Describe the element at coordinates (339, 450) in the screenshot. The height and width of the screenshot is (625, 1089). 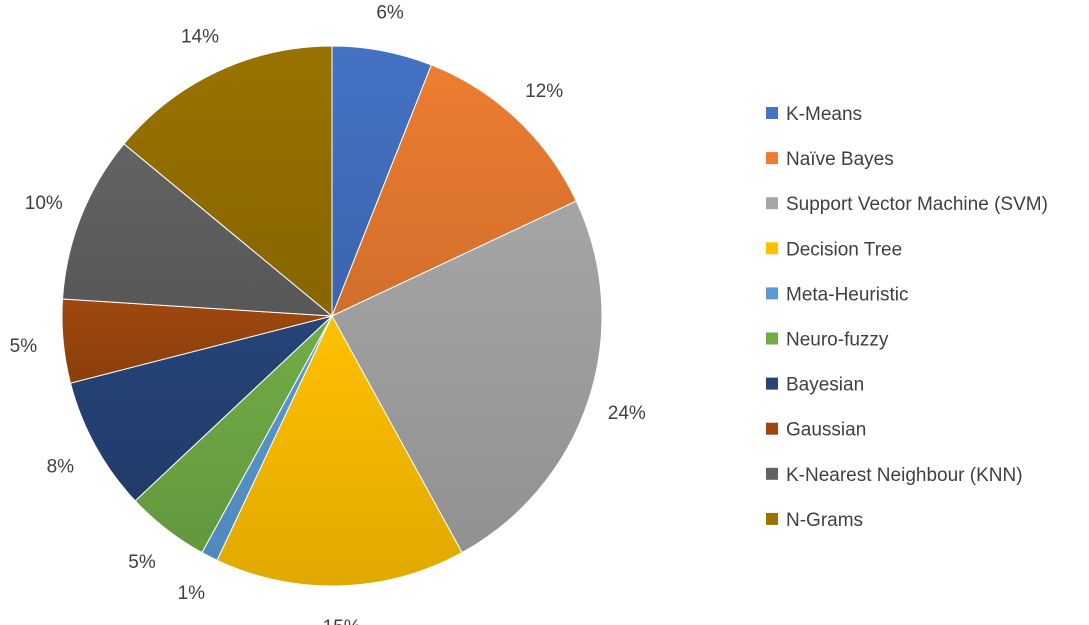
I see `pie-slice-decision-tree` at that location.